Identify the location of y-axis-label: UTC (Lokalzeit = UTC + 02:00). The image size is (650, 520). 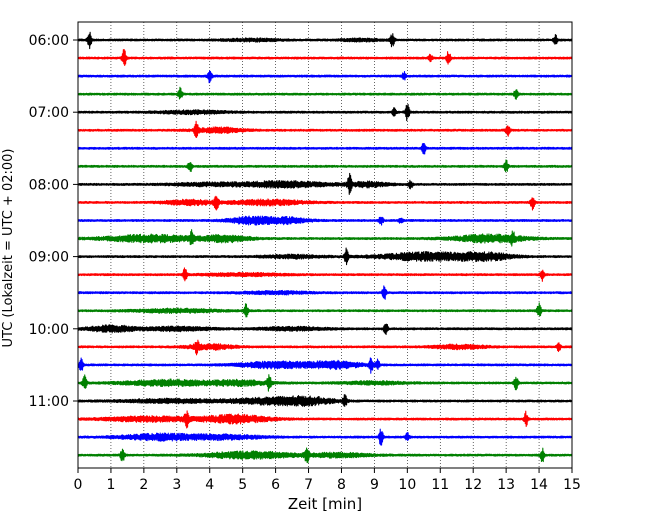
(8, 248).